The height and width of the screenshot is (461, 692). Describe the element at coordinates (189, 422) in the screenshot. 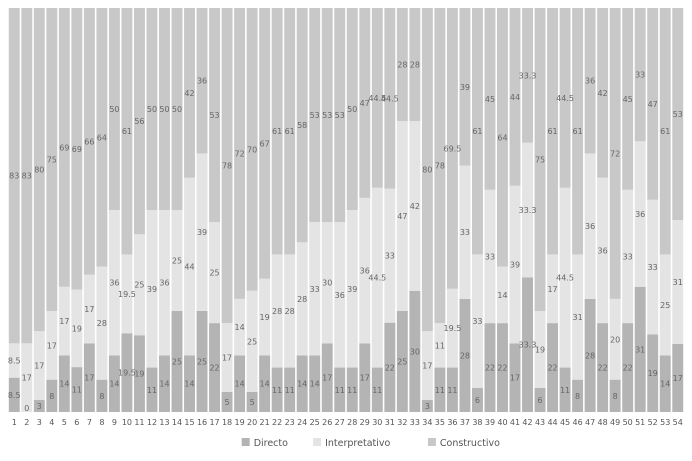

I see `x-tick-label-15: 15` at that location.